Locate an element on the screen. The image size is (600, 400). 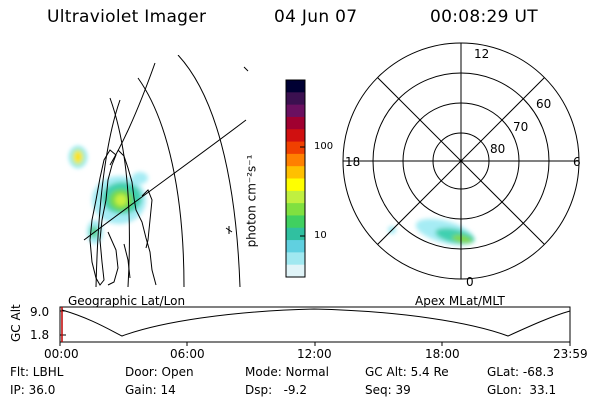
time-tick-1200: 12:00 is located at coordinates (314, 354).